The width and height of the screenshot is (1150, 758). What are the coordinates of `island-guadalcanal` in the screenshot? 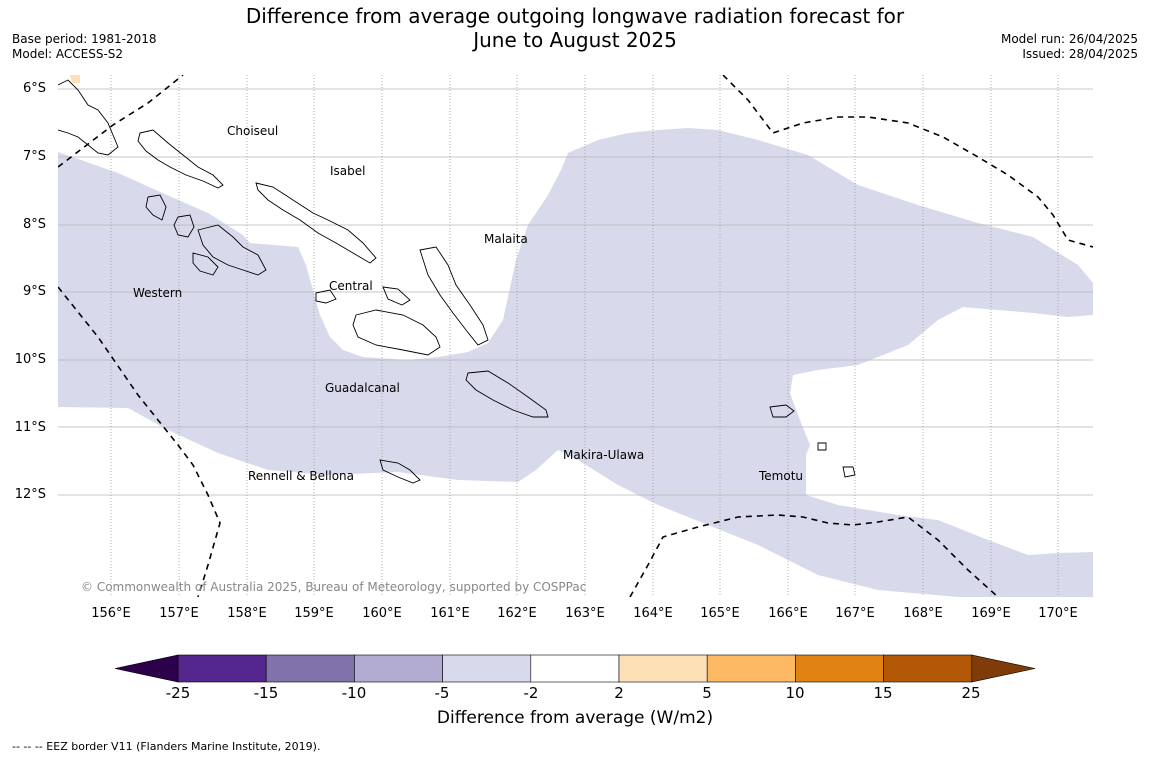 It's located at (396, 332).